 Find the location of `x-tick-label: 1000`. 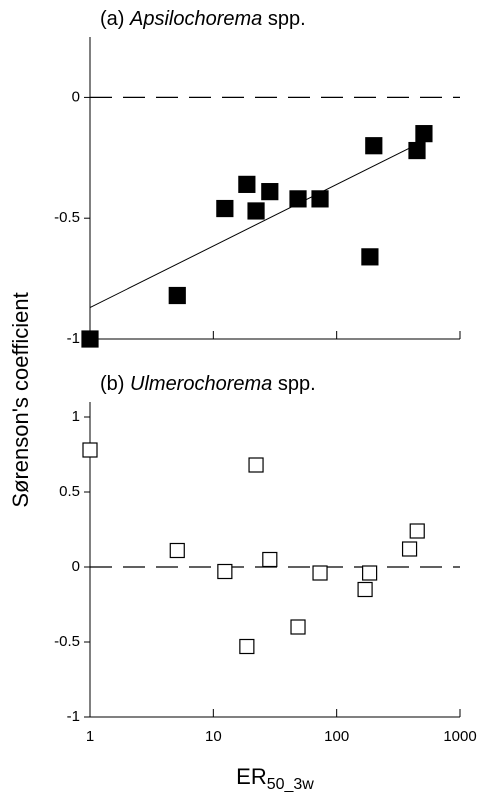

x-tick-label: 1000 is located at coordinates (459, 736).